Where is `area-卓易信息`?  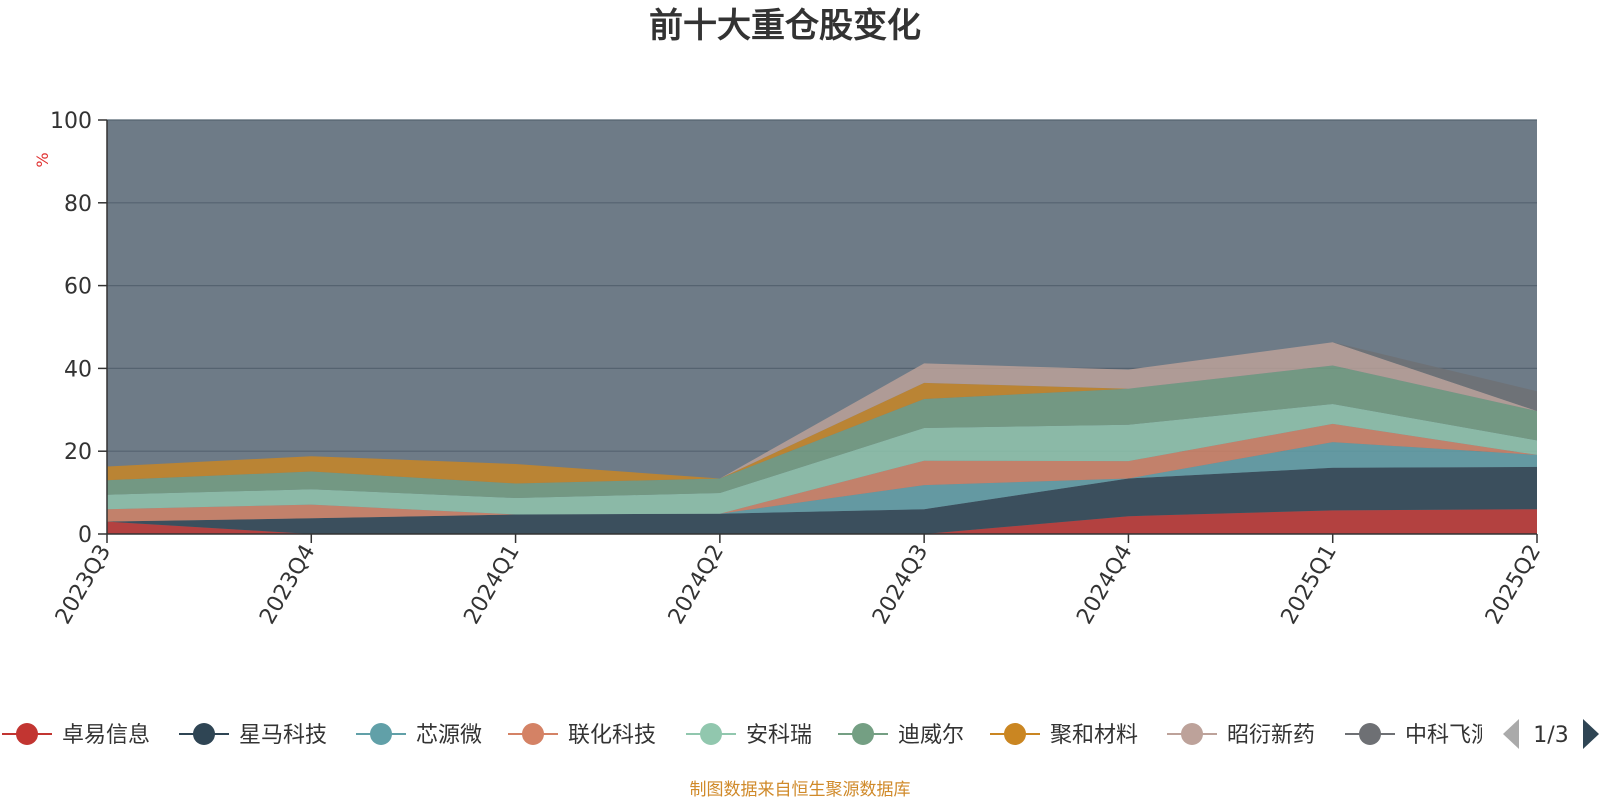
area-卓易信息 is located at coordinates (822, 521).